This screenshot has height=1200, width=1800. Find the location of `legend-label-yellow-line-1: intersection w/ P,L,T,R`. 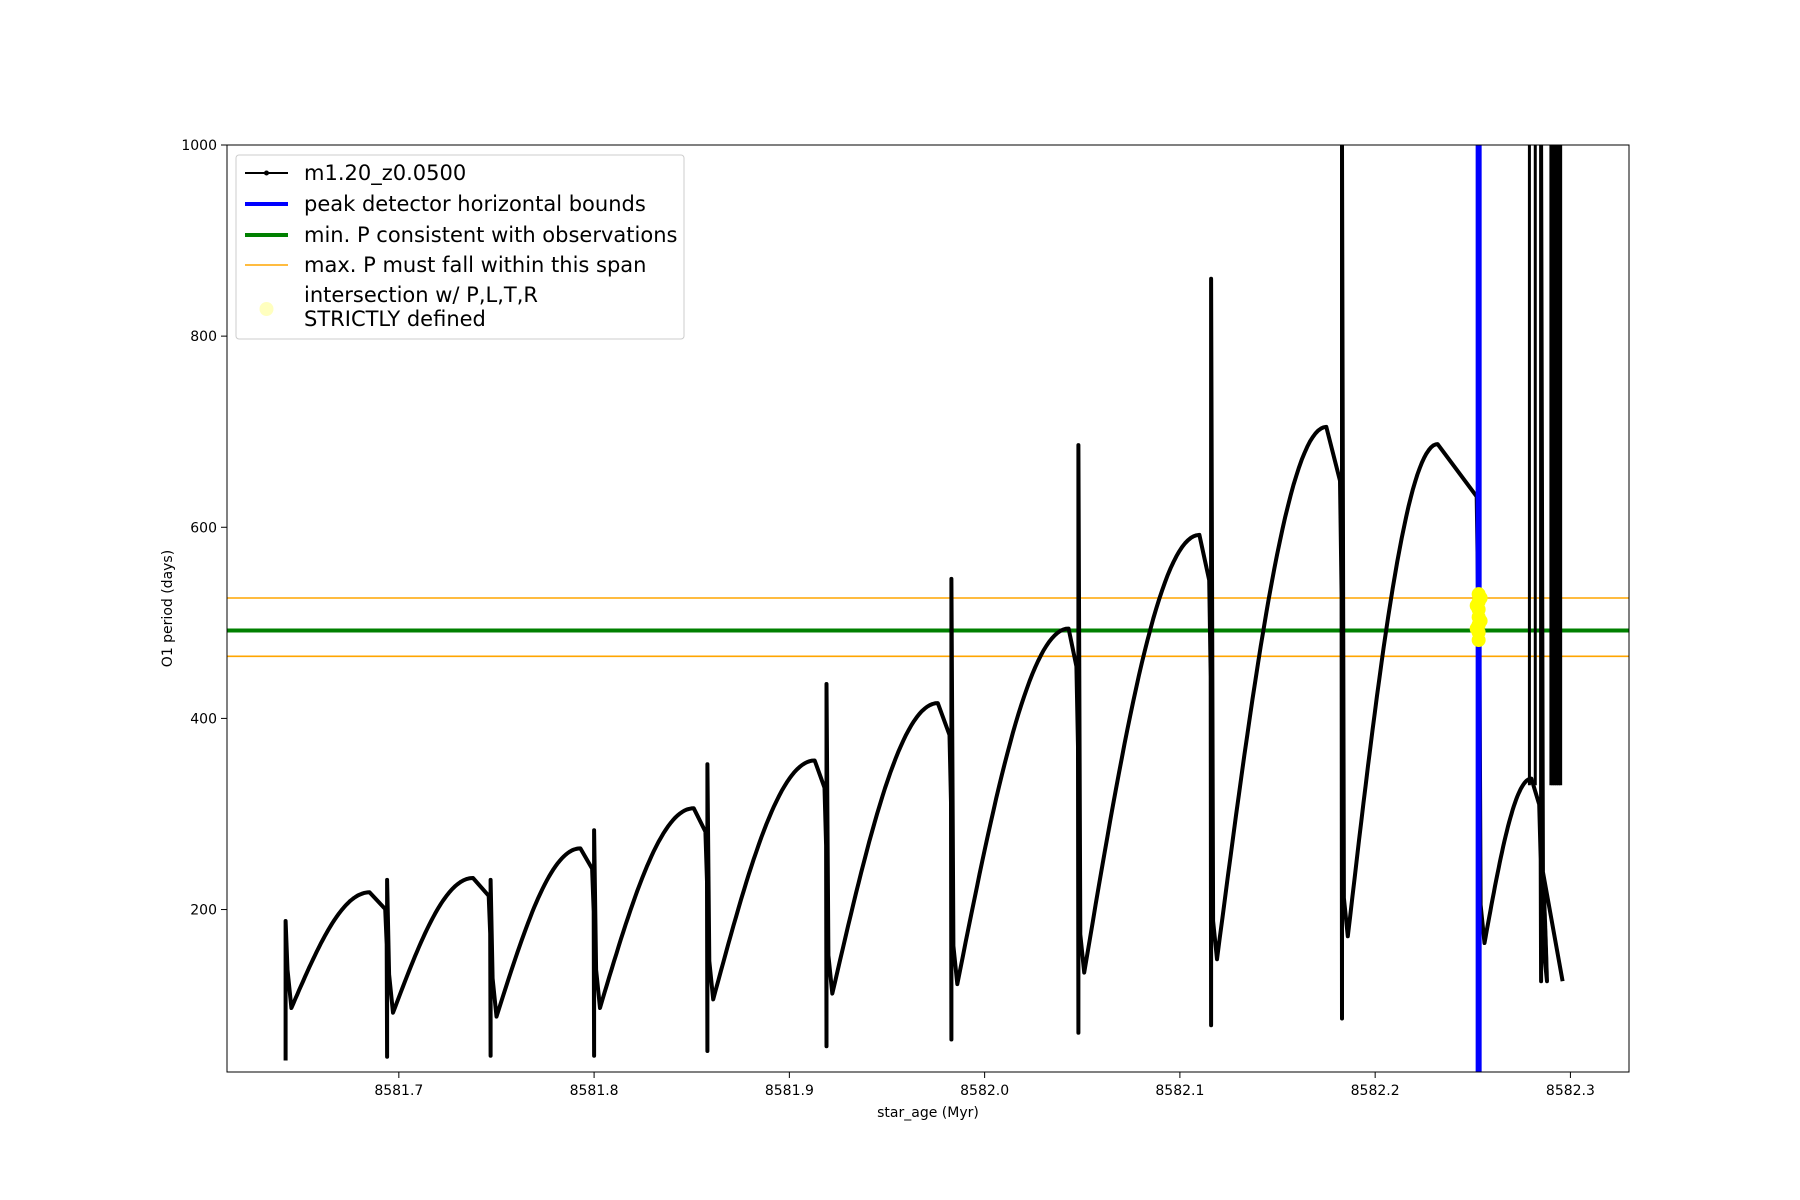

legend-label-yellow-line-1: intersection w/ P,L,T,R is located at coordinates (421, 295).